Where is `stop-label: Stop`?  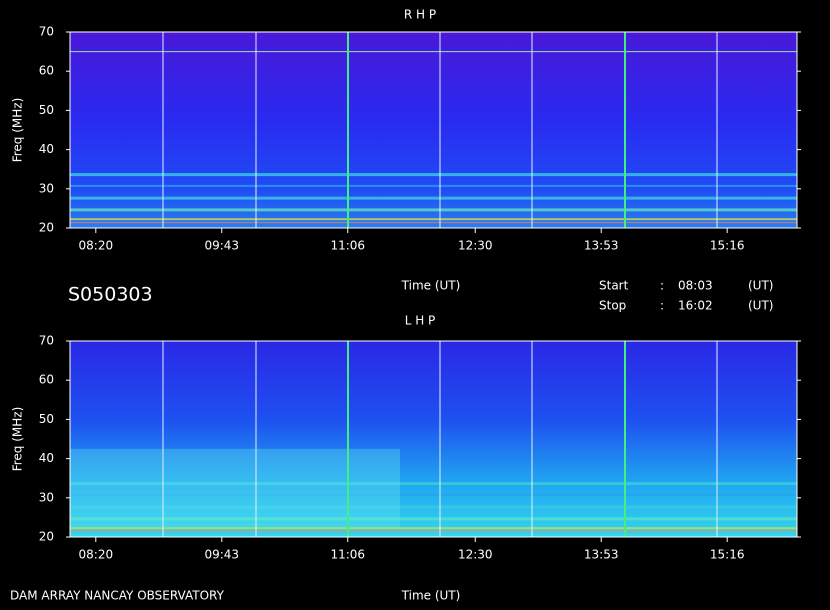
stop-label: Stop is located at coordinates (612, 306).